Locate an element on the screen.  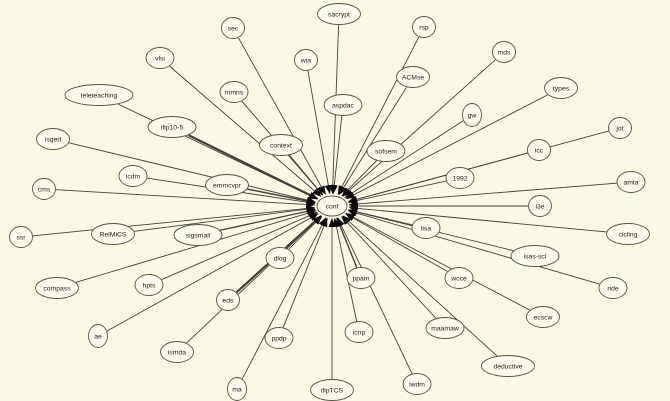
graph-node-amta: amta is located at coordinates (631, 182).